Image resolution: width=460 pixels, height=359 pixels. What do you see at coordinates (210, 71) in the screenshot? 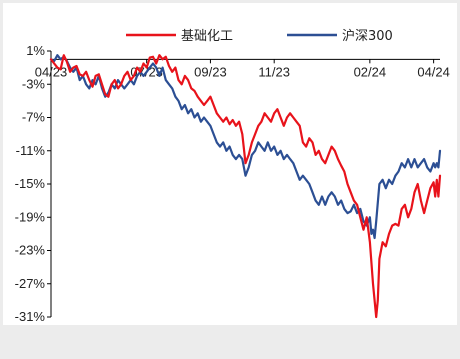
I see `x-tick-label: 09/23` at bounding box center [210, 71].